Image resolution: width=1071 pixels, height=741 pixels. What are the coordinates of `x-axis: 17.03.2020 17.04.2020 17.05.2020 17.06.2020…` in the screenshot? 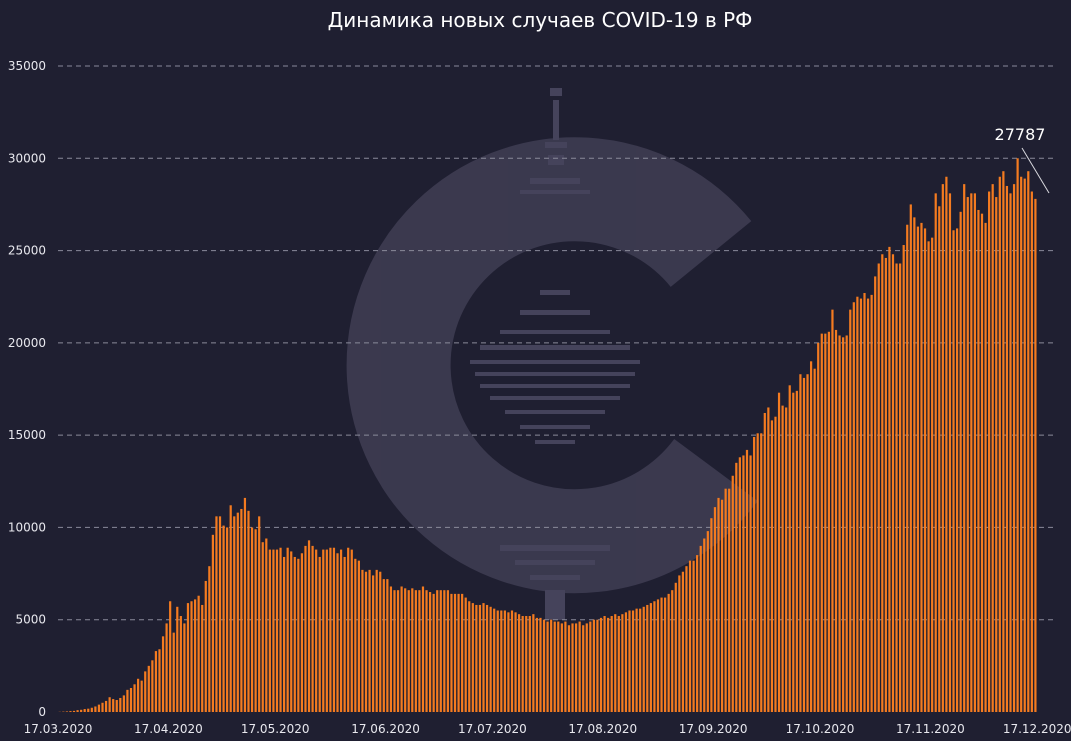 It's located at (547, 729).